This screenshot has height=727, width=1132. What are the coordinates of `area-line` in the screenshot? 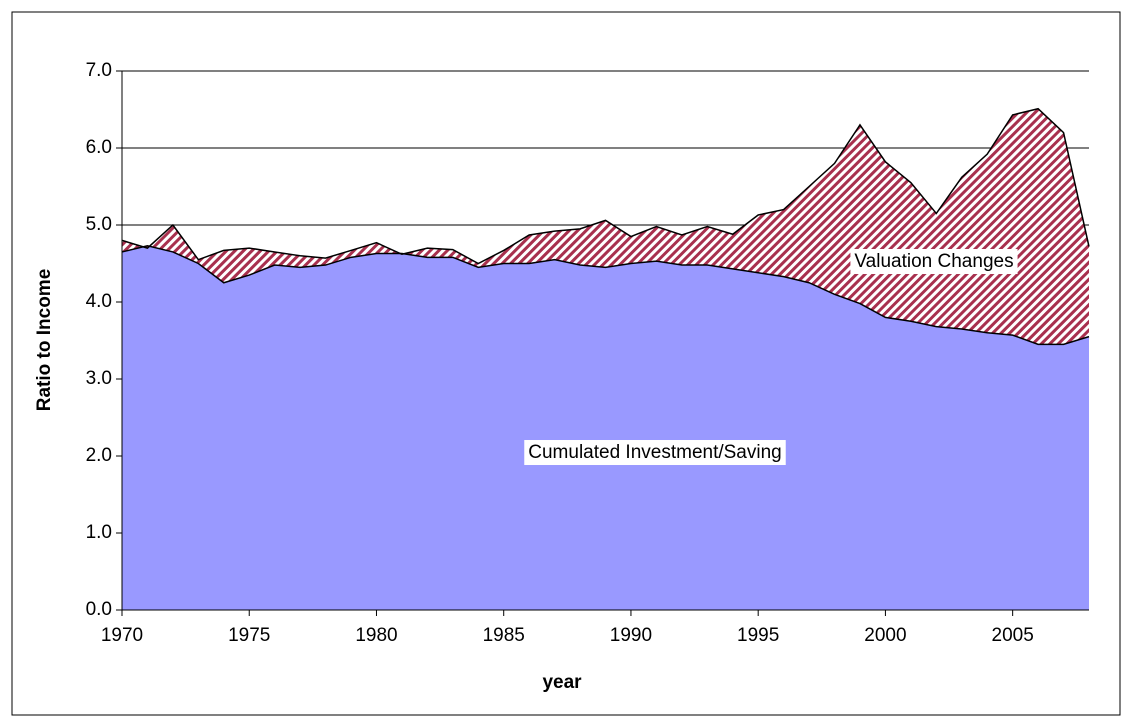 It's located at (605, 295).